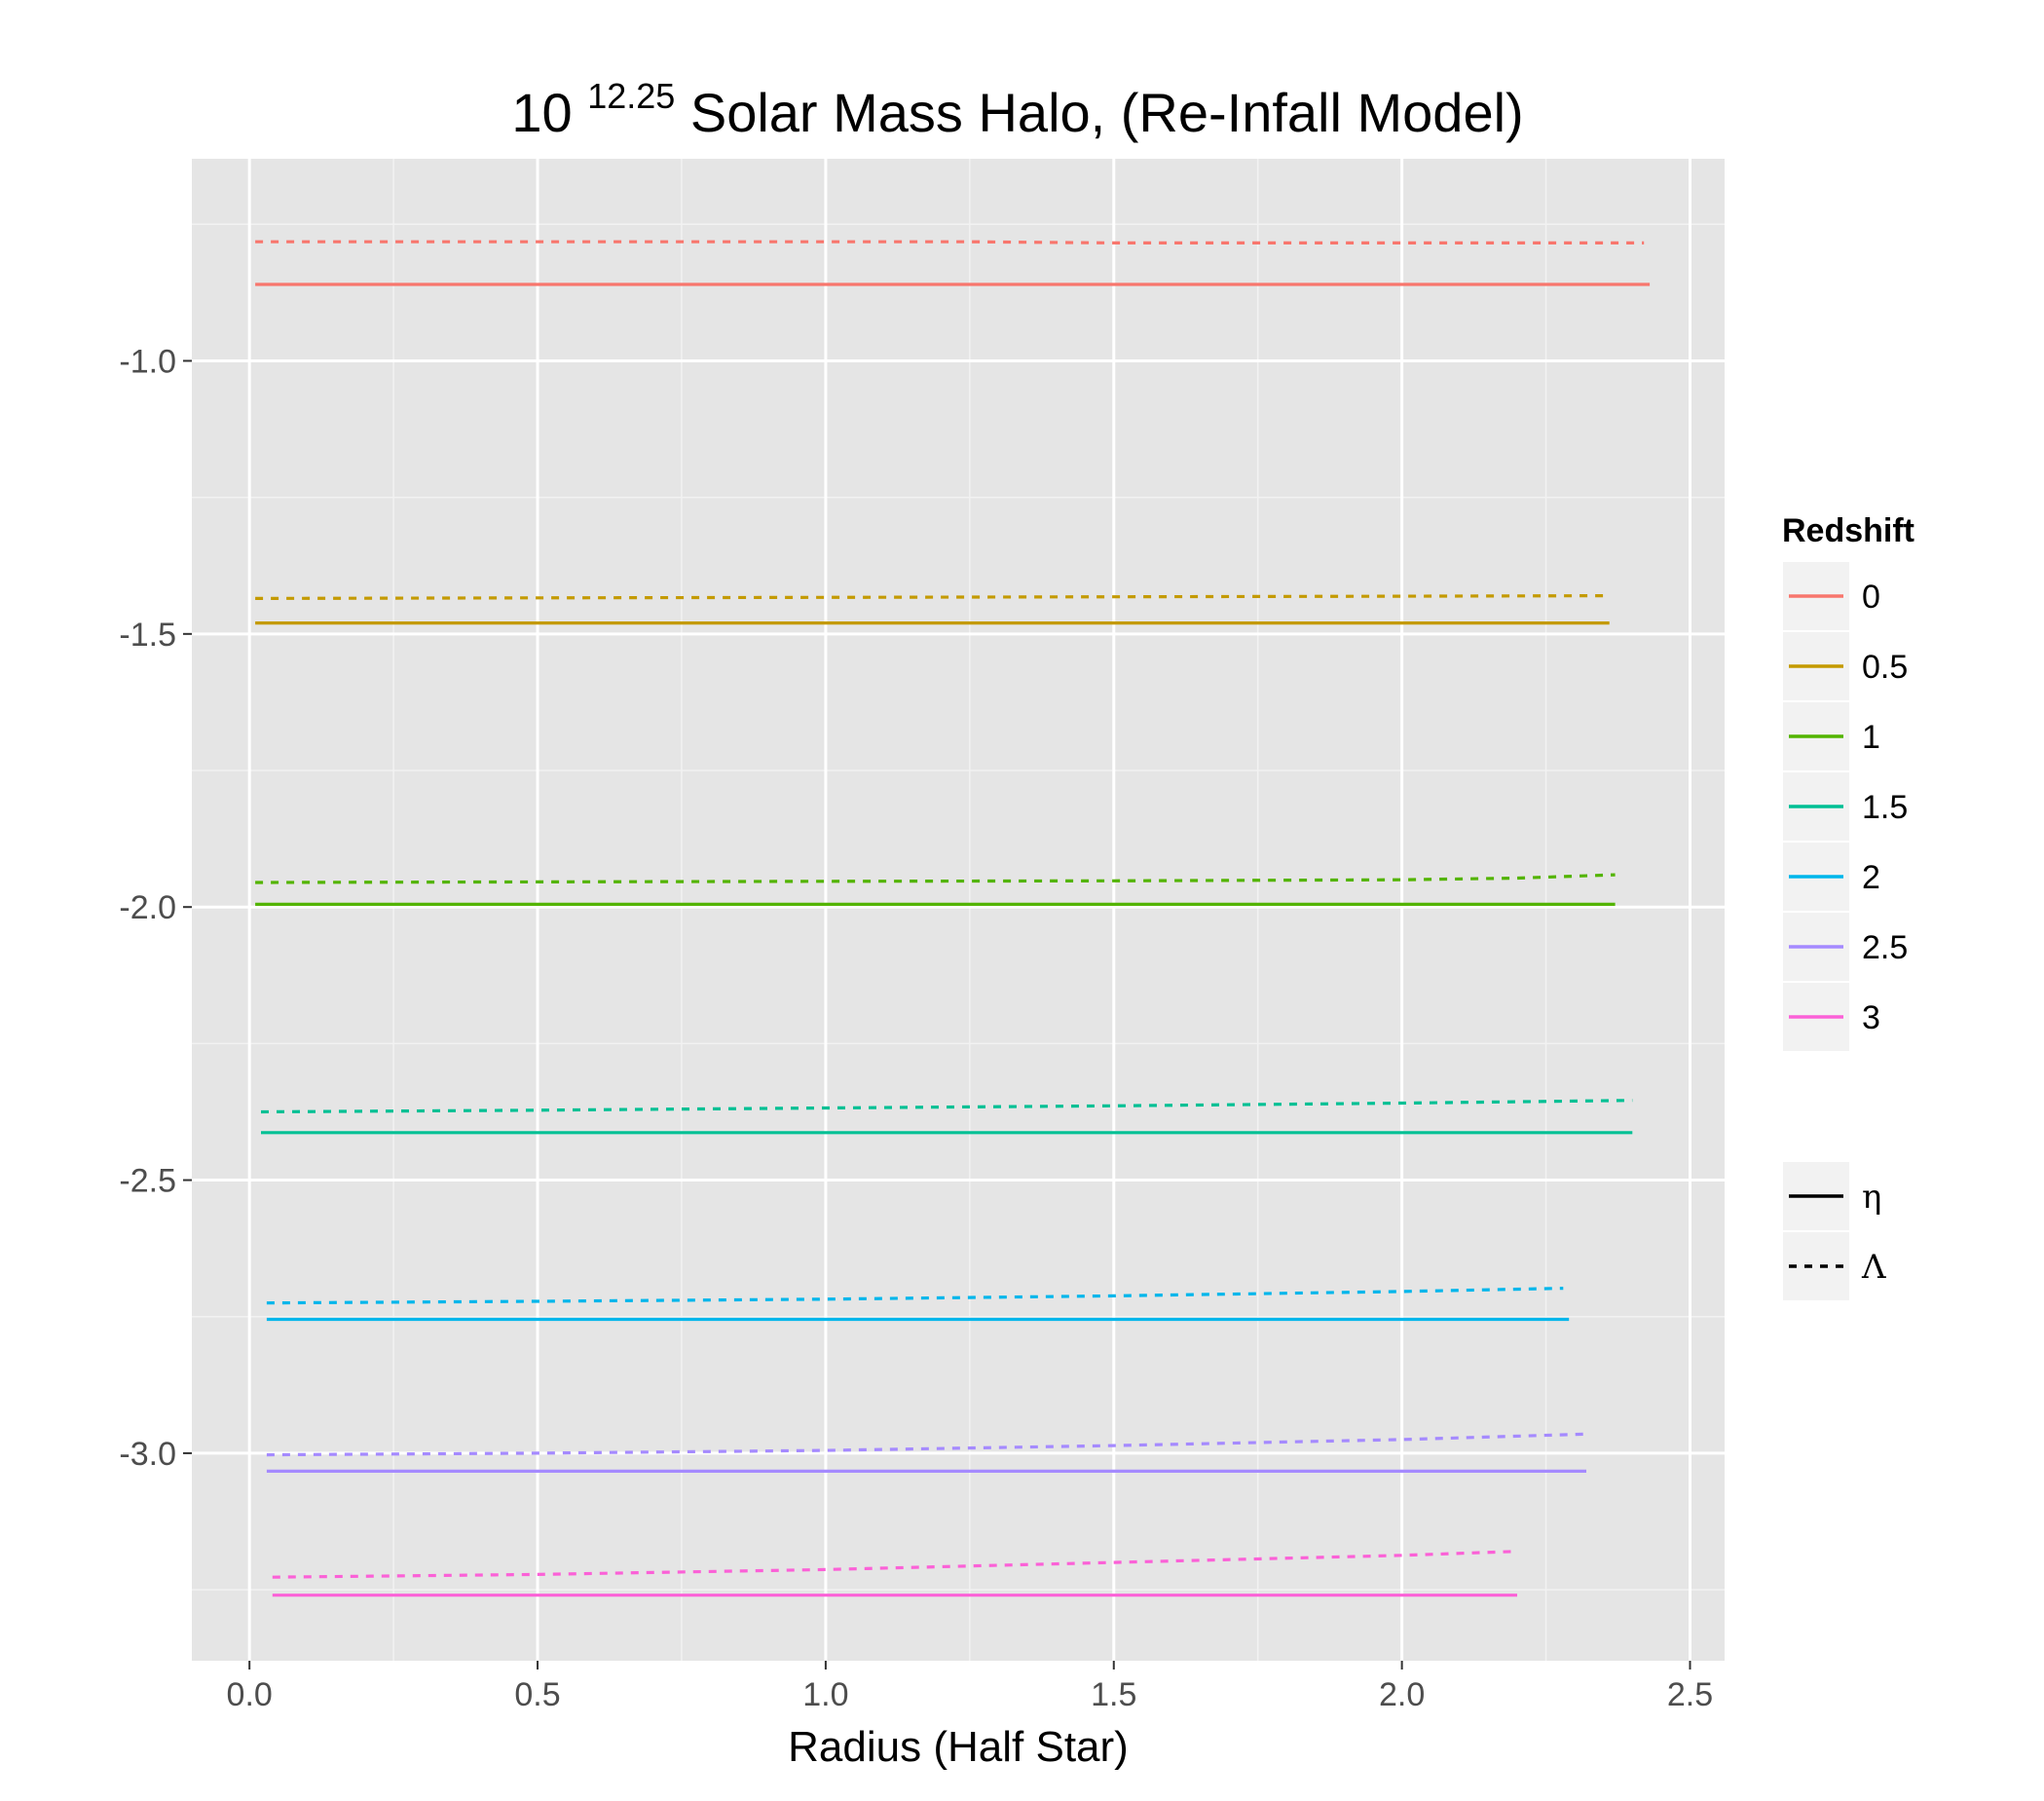 This screenshot has height=1801, width=2044. Describe the element at coordinates (147, 635) in the screenshot. I see `y-tick-label: -1.5` at that location.